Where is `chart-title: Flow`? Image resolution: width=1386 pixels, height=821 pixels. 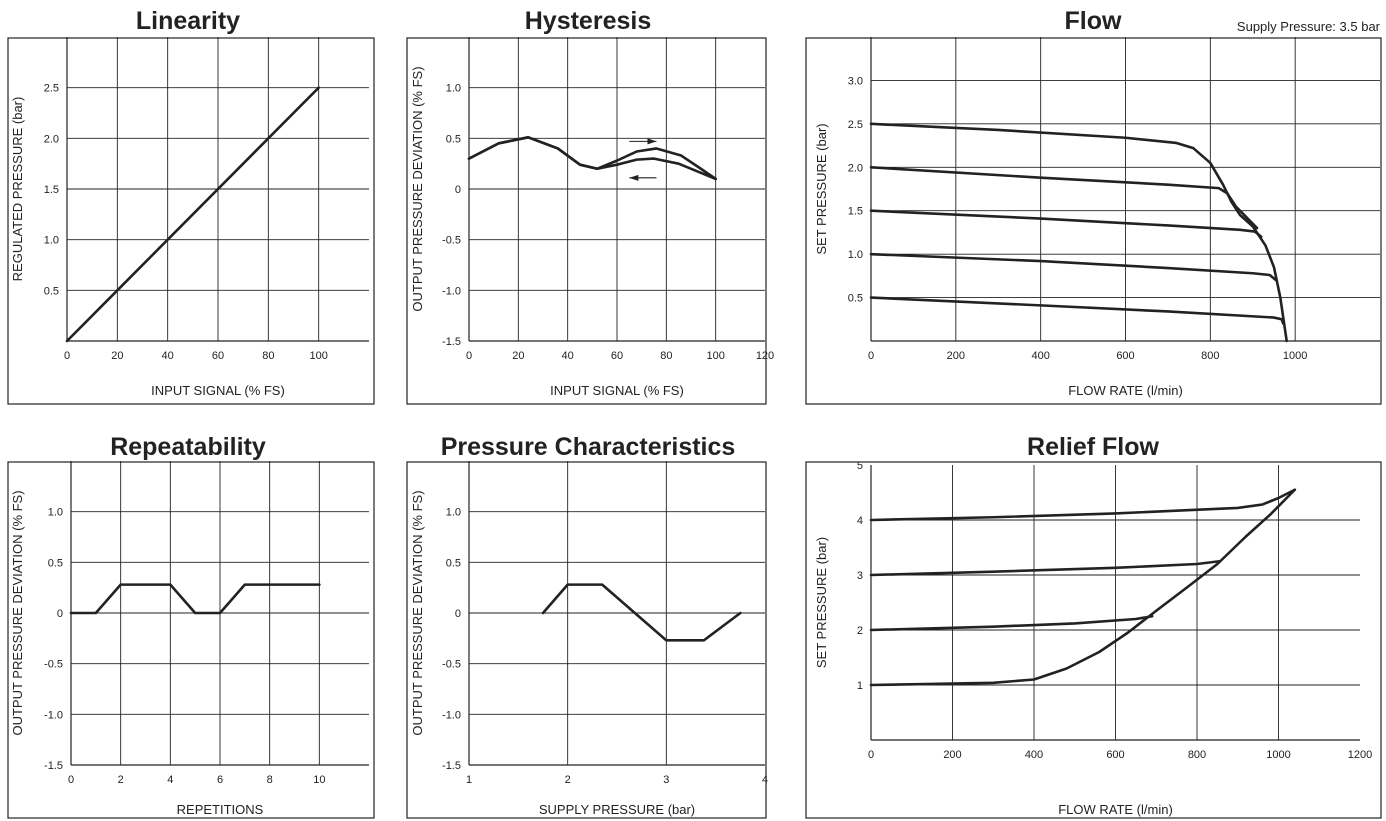 chart-title: Flow is located at coordinates (1093, 21).